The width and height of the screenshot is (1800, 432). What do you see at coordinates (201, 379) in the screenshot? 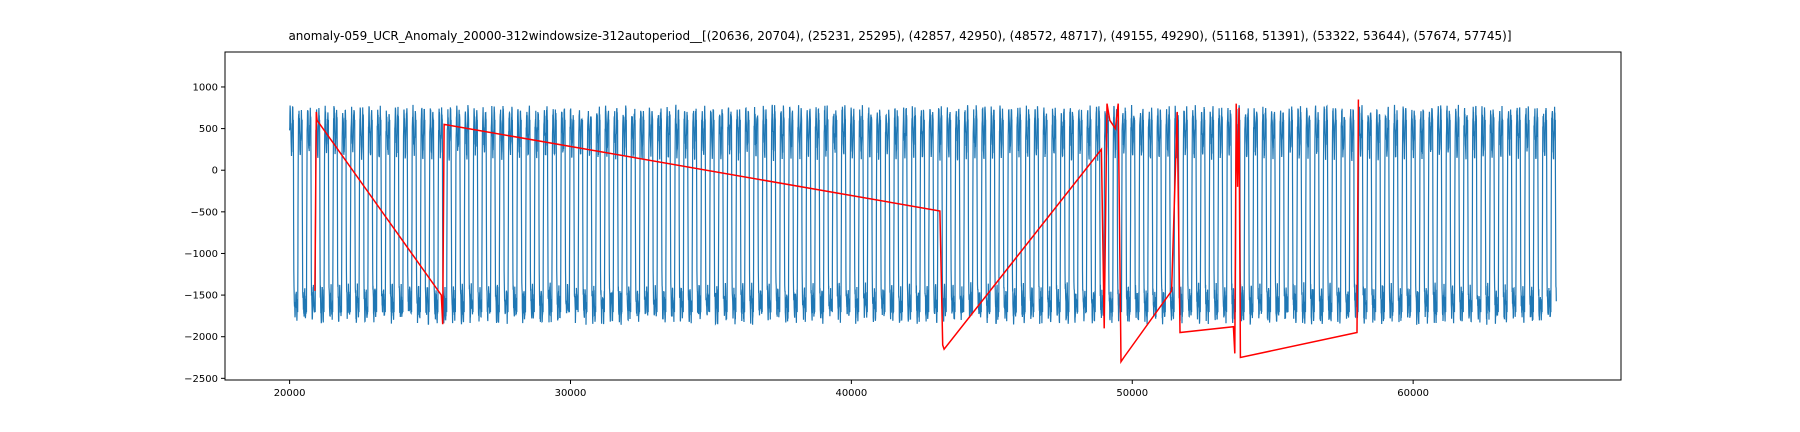
I see `y-tick-label: −2500` at bounding box center [201, 379].